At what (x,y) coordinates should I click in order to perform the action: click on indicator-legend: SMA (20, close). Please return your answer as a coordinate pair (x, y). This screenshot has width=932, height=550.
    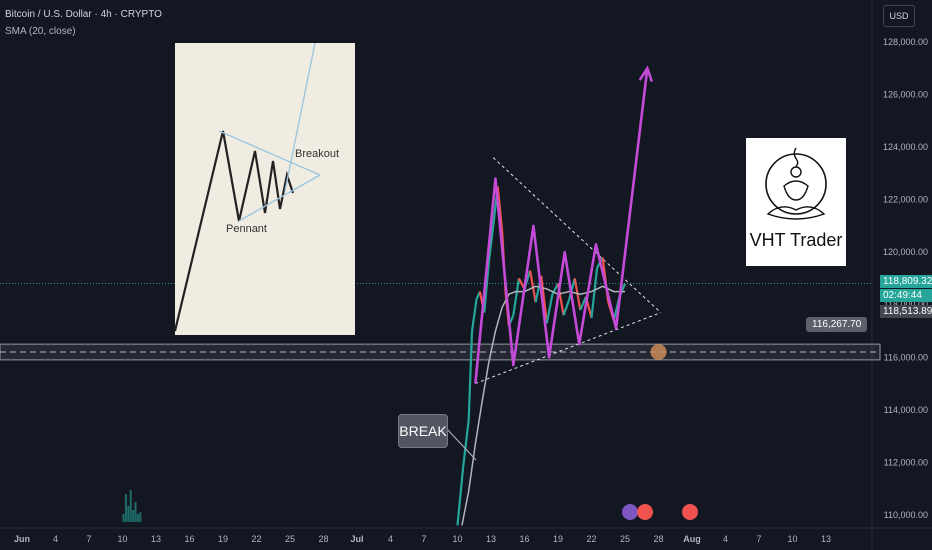
    Looking at the image, I should click on (40, 31).